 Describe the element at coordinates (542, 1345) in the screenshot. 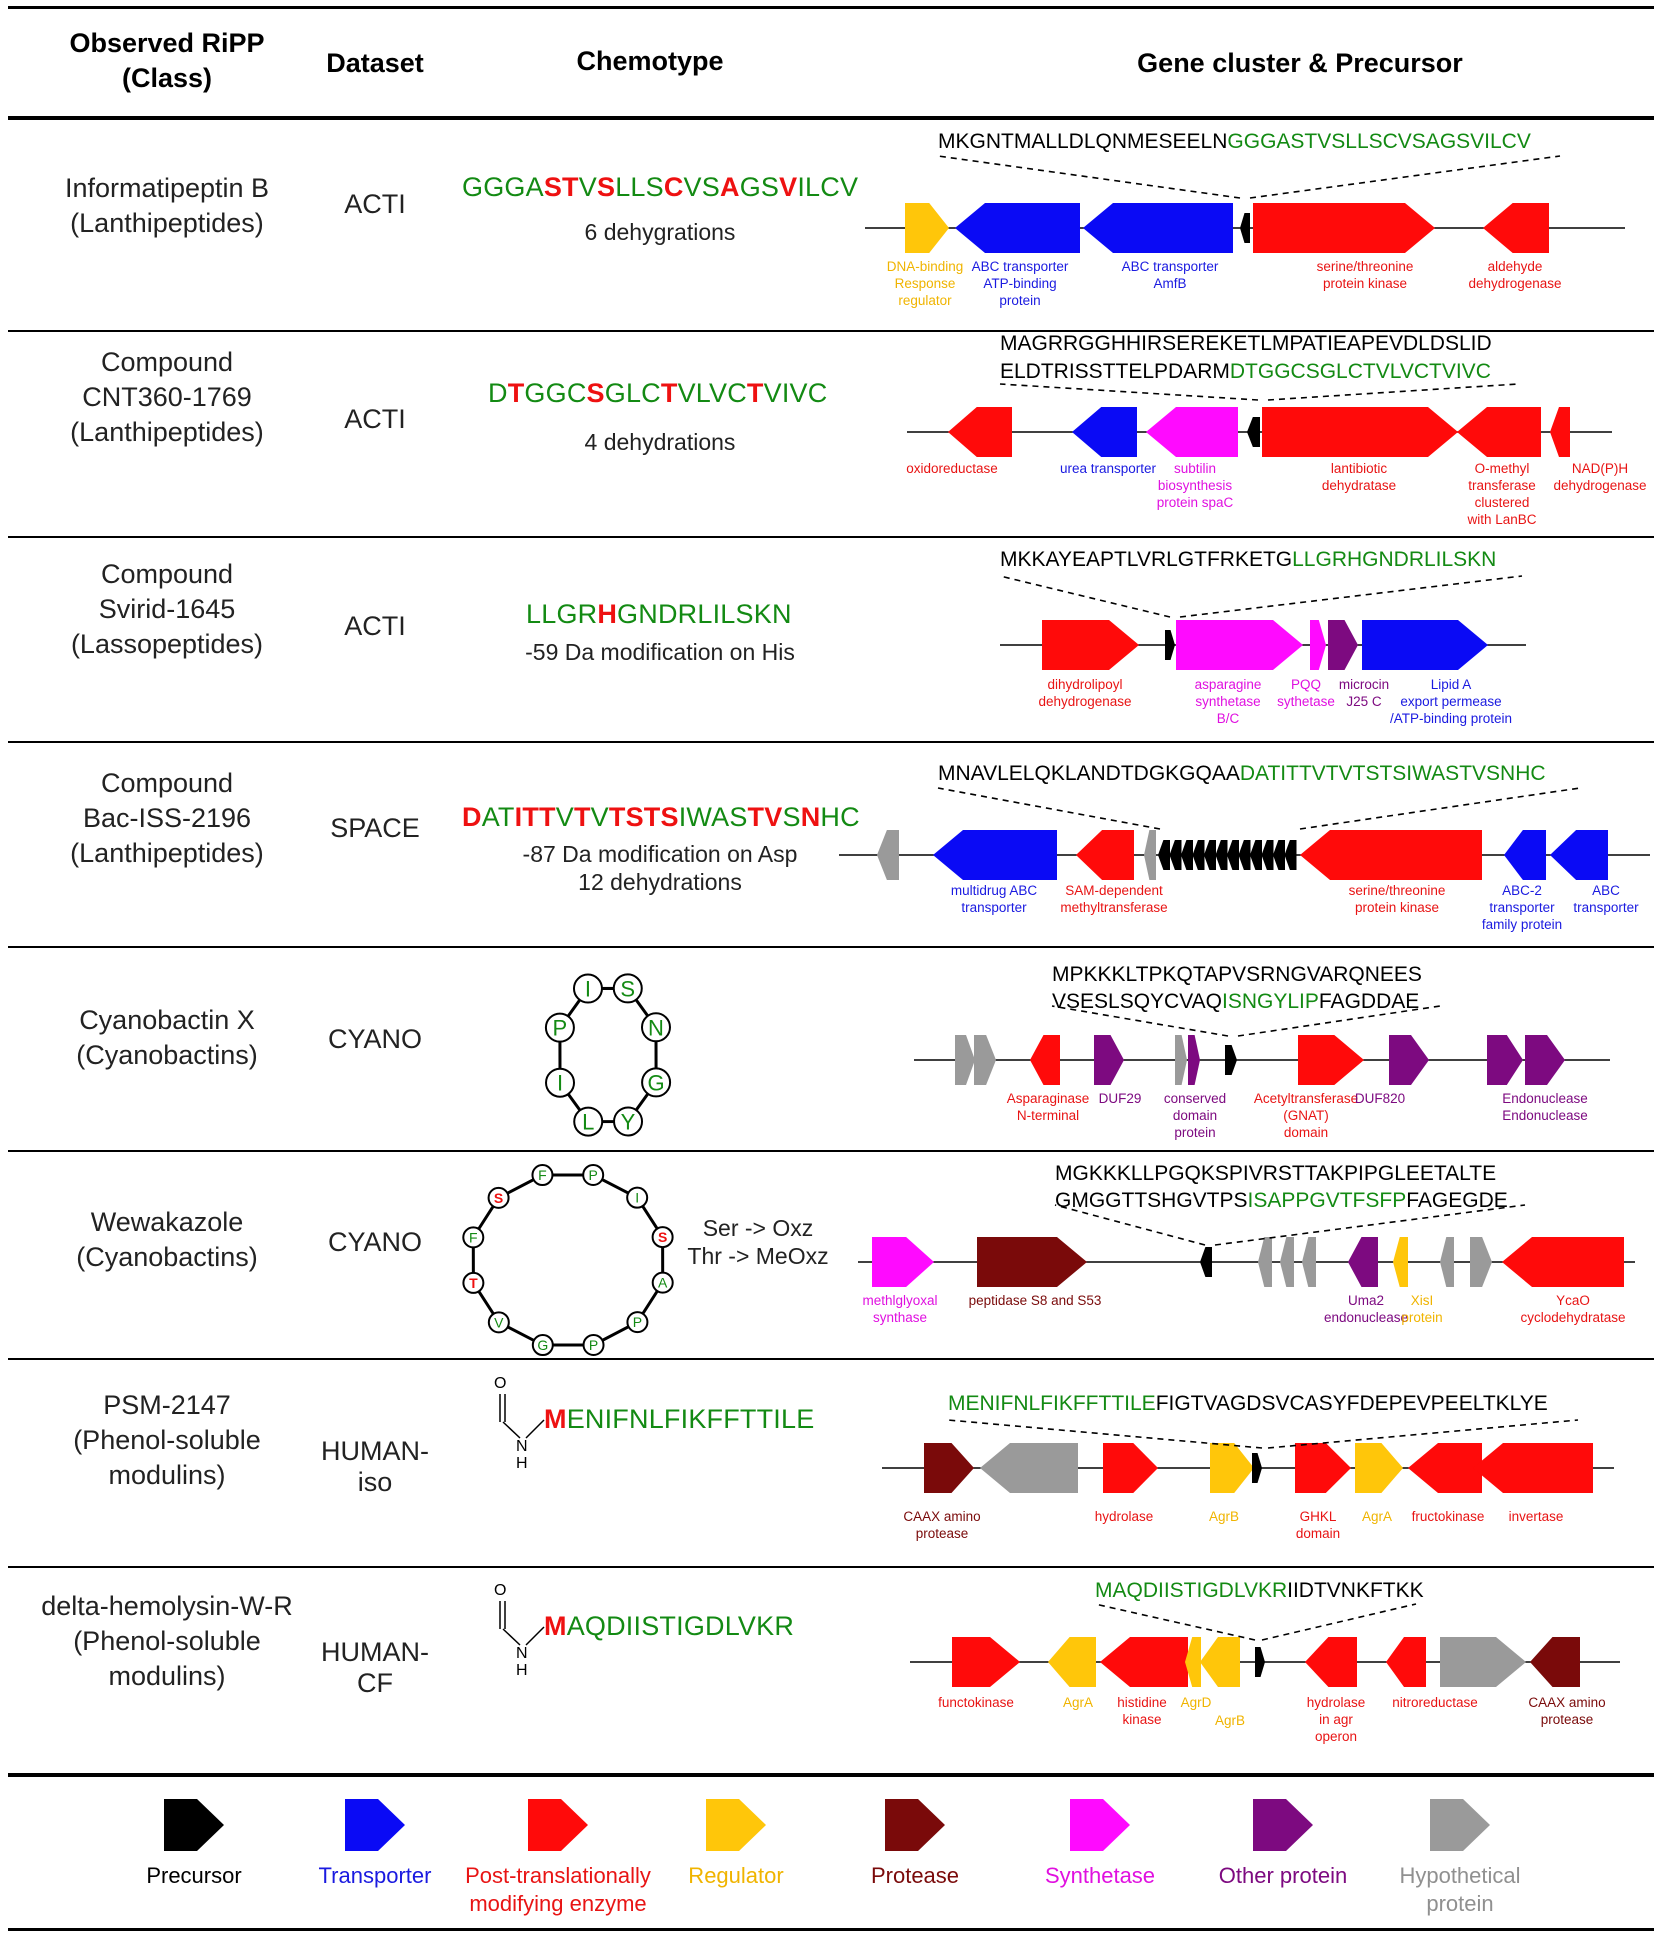

I see `ring-residue-letter: G` at that location.